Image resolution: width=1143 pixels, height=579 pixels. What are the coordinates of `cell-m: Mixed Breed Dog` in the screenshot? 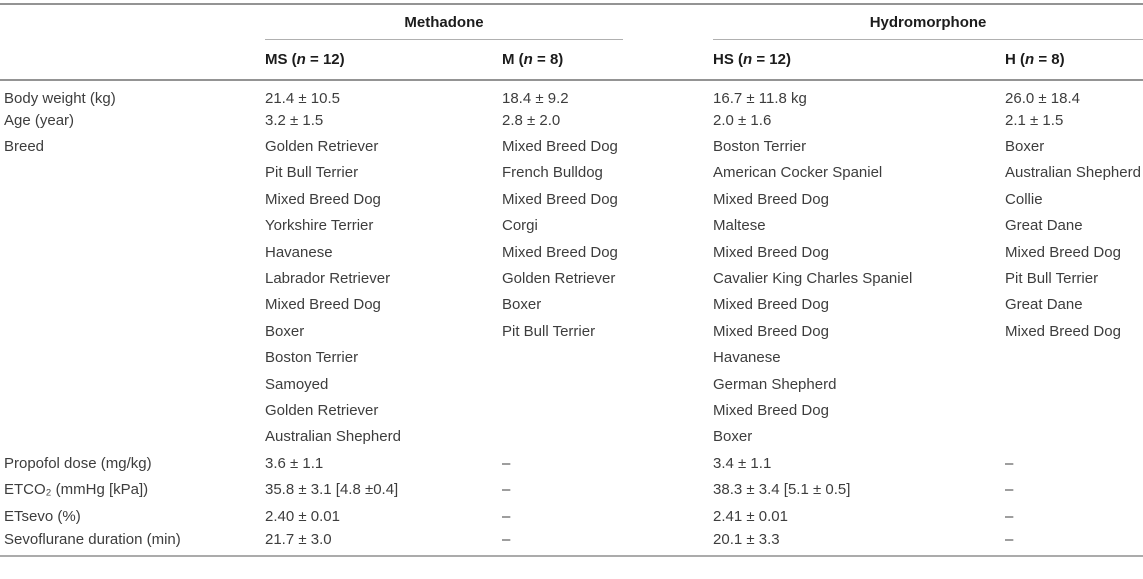 It's located at (560, 252).